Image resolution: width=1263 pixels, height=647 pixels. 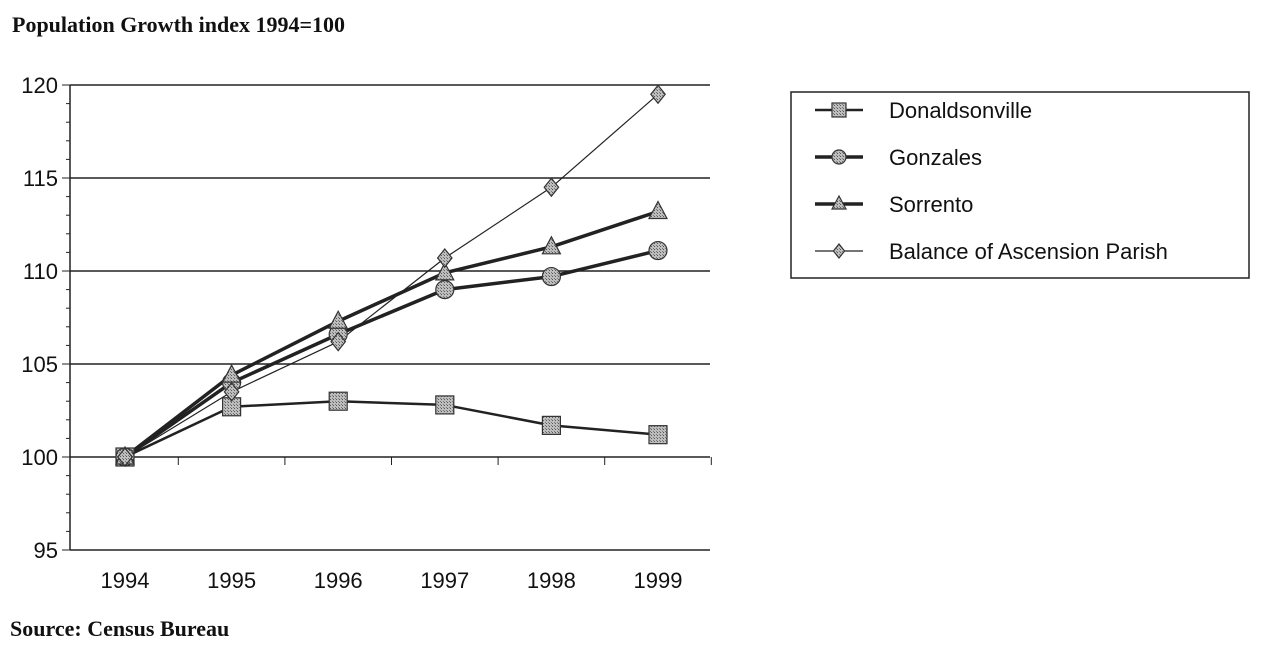 I want to click on legend-marker-square, so click(x=839, y=110).